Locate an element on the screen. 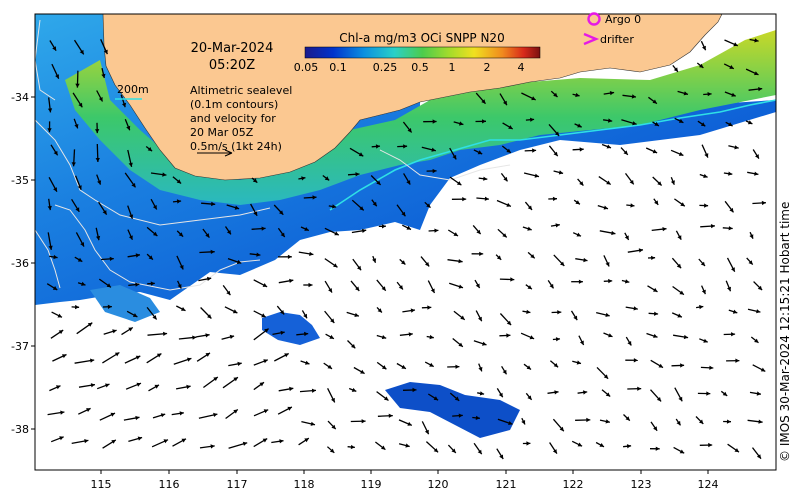 This screenshot has height=500, width=800. longitude-tick-label: 115 is located at coordinates (101, 484).